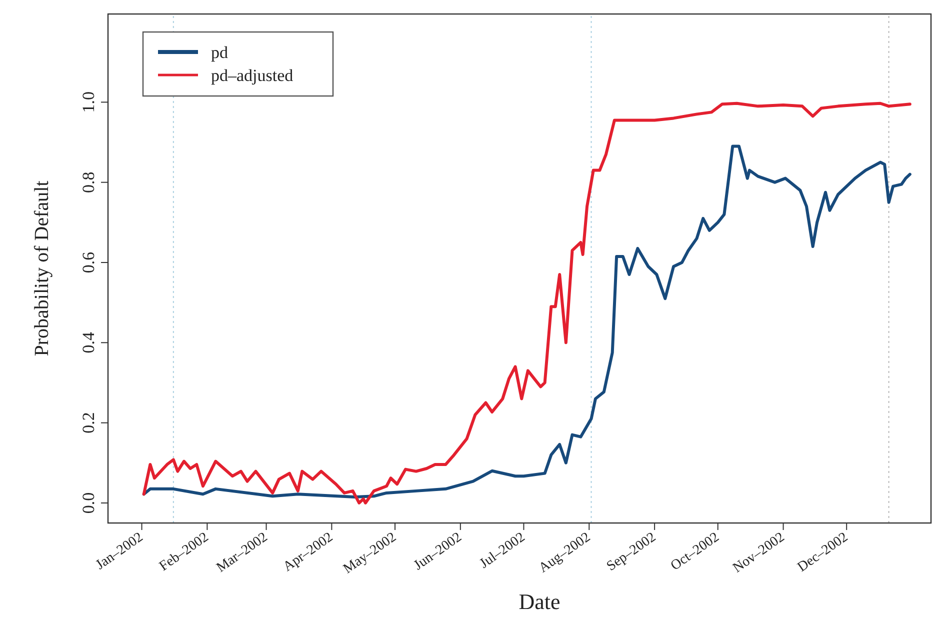  I want to click on y-tick-label: 0.0, so click(88, 503).